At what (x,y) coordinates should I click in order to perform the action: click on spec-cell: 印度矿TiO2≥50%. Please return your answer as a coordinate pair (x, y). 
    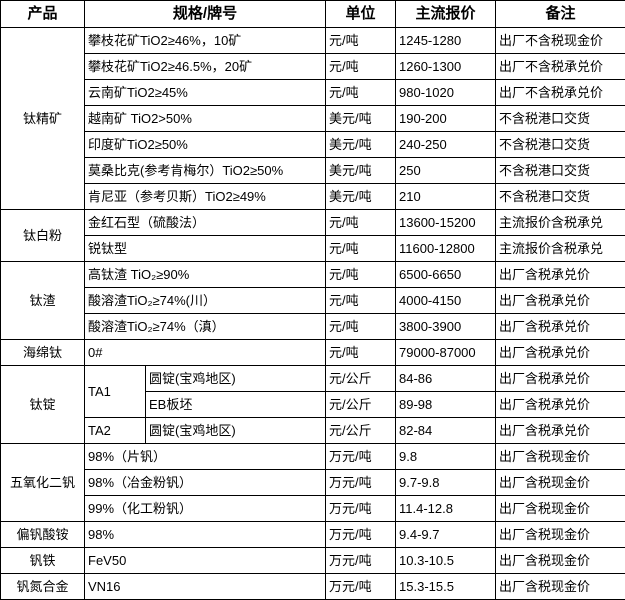
    Looking at the image, I should click on (205, 145).